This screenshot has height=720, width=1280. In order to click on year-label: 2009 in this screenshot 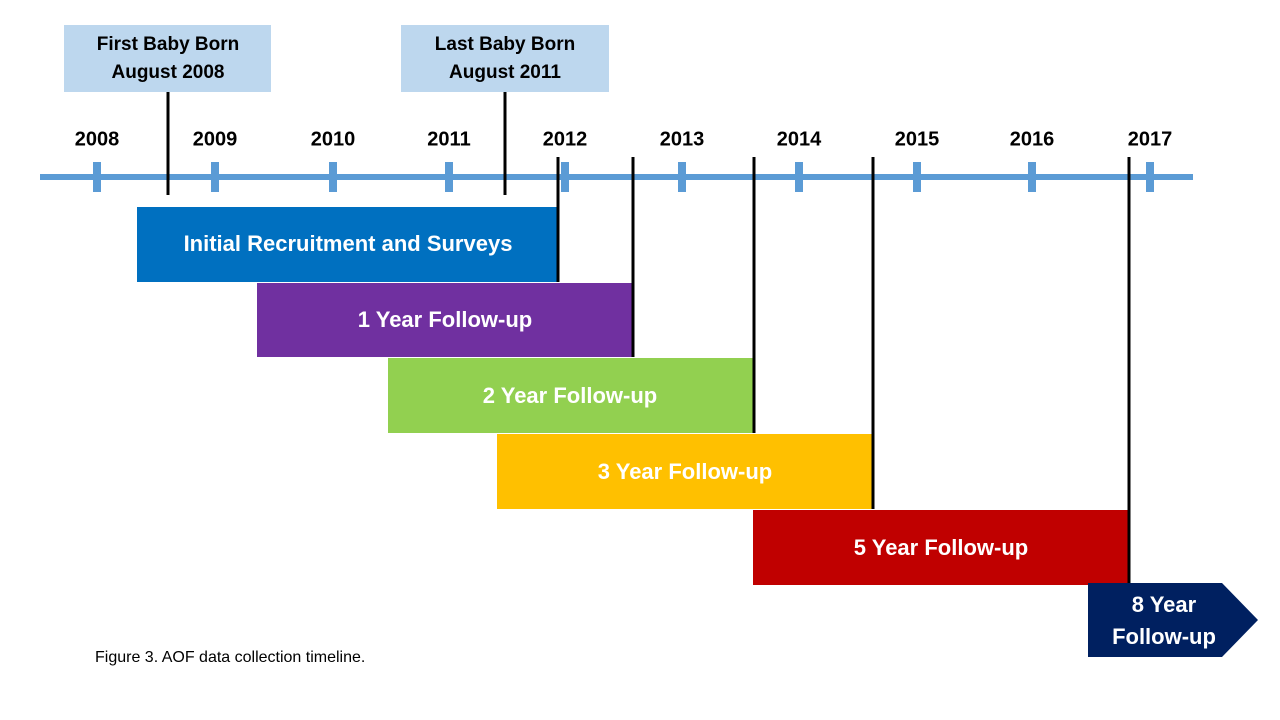, I will do `click(215, 139)`.